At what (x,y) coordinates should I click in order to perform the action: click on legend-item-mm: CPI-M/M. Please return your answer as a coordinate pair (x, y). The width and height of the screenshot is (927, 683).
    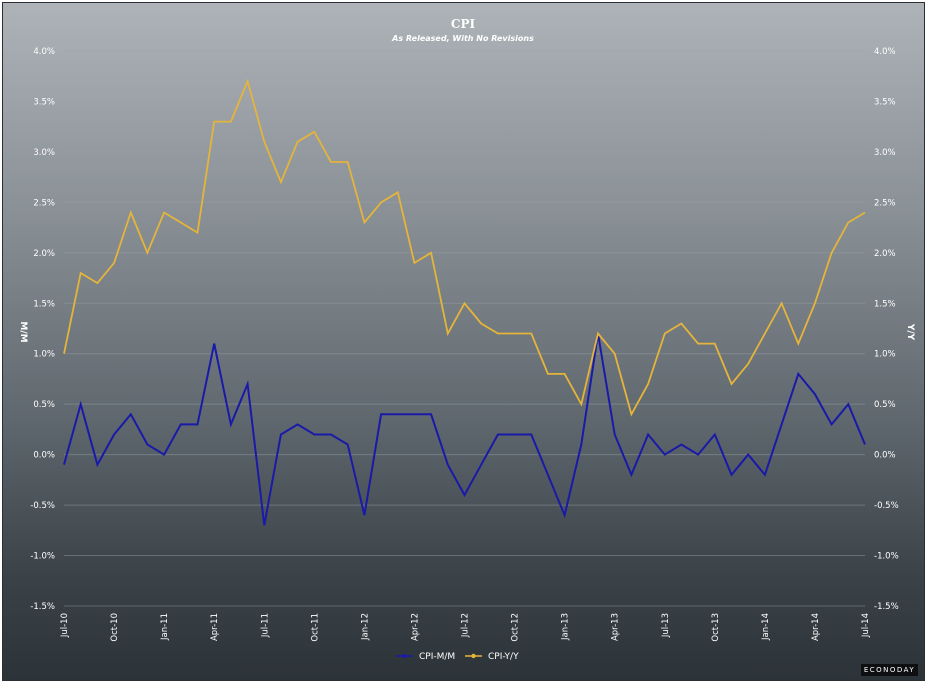
    Looking at the image, I should click on (425, 657).